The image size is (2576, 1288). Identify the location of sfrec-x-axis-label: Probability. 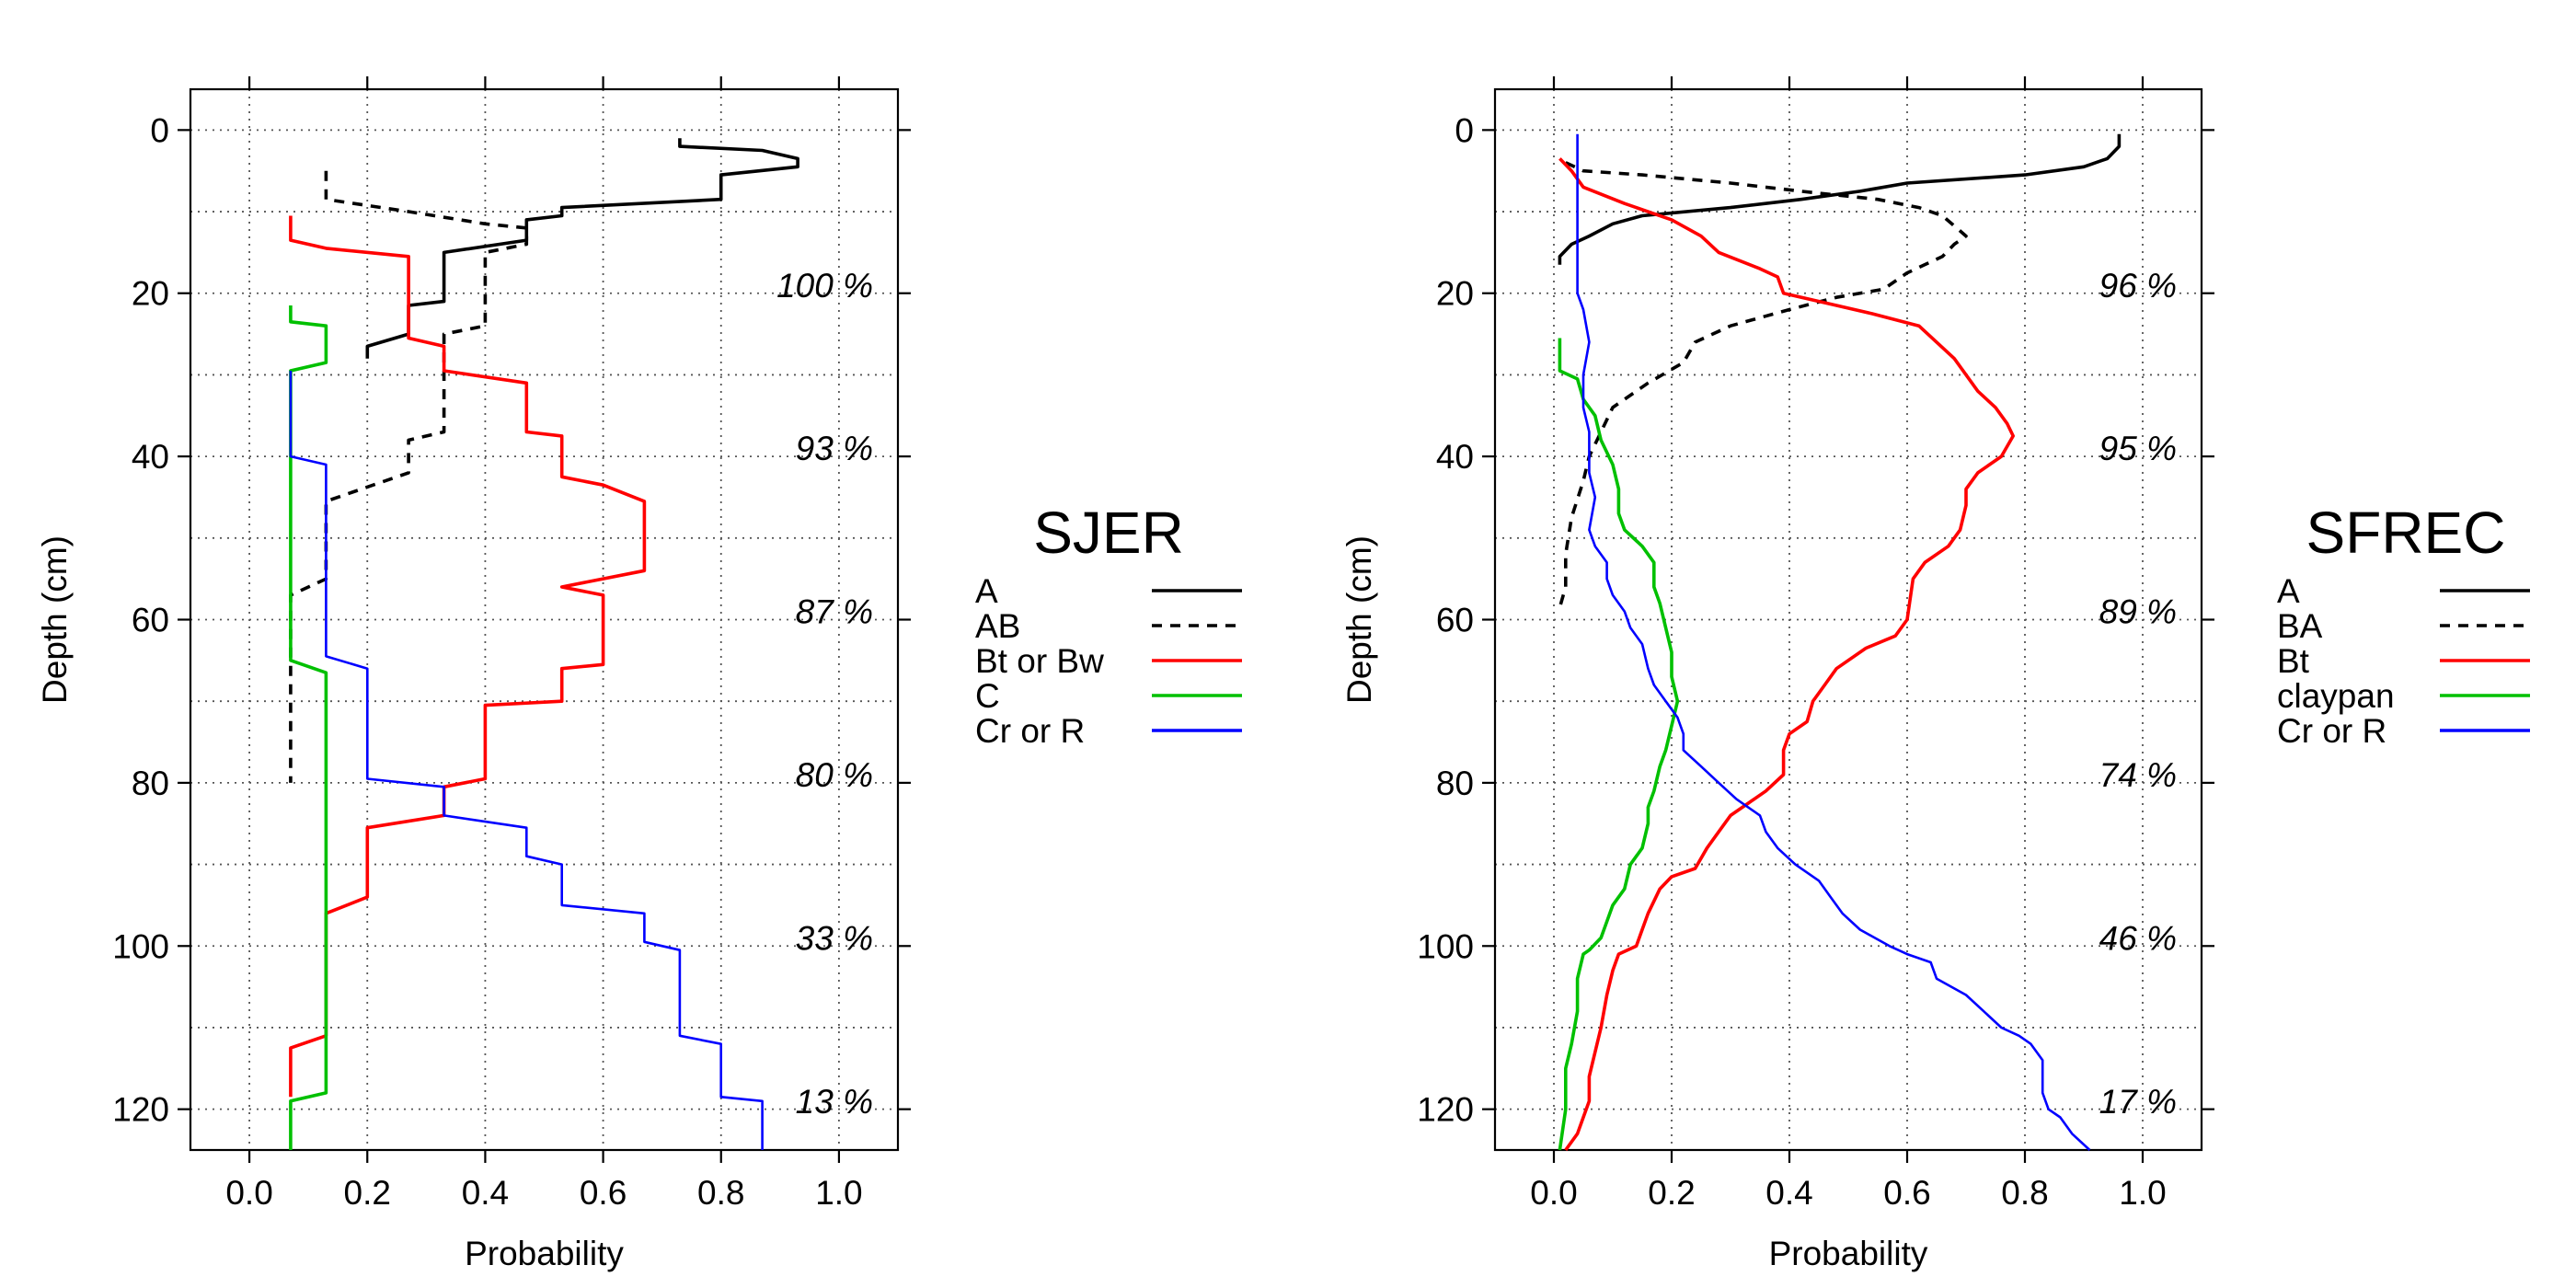
(1848, 1253).